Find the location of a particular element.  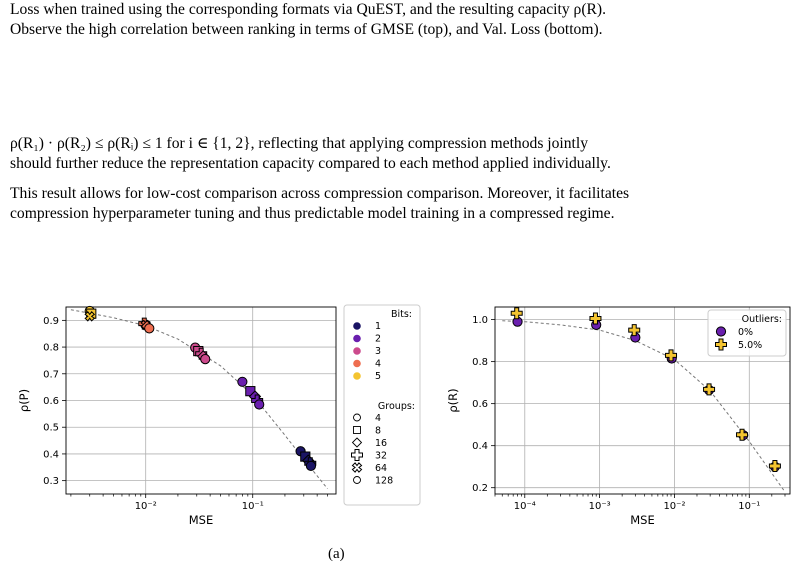

legend-bits-label: 3 is located at coordinates (378, 351).